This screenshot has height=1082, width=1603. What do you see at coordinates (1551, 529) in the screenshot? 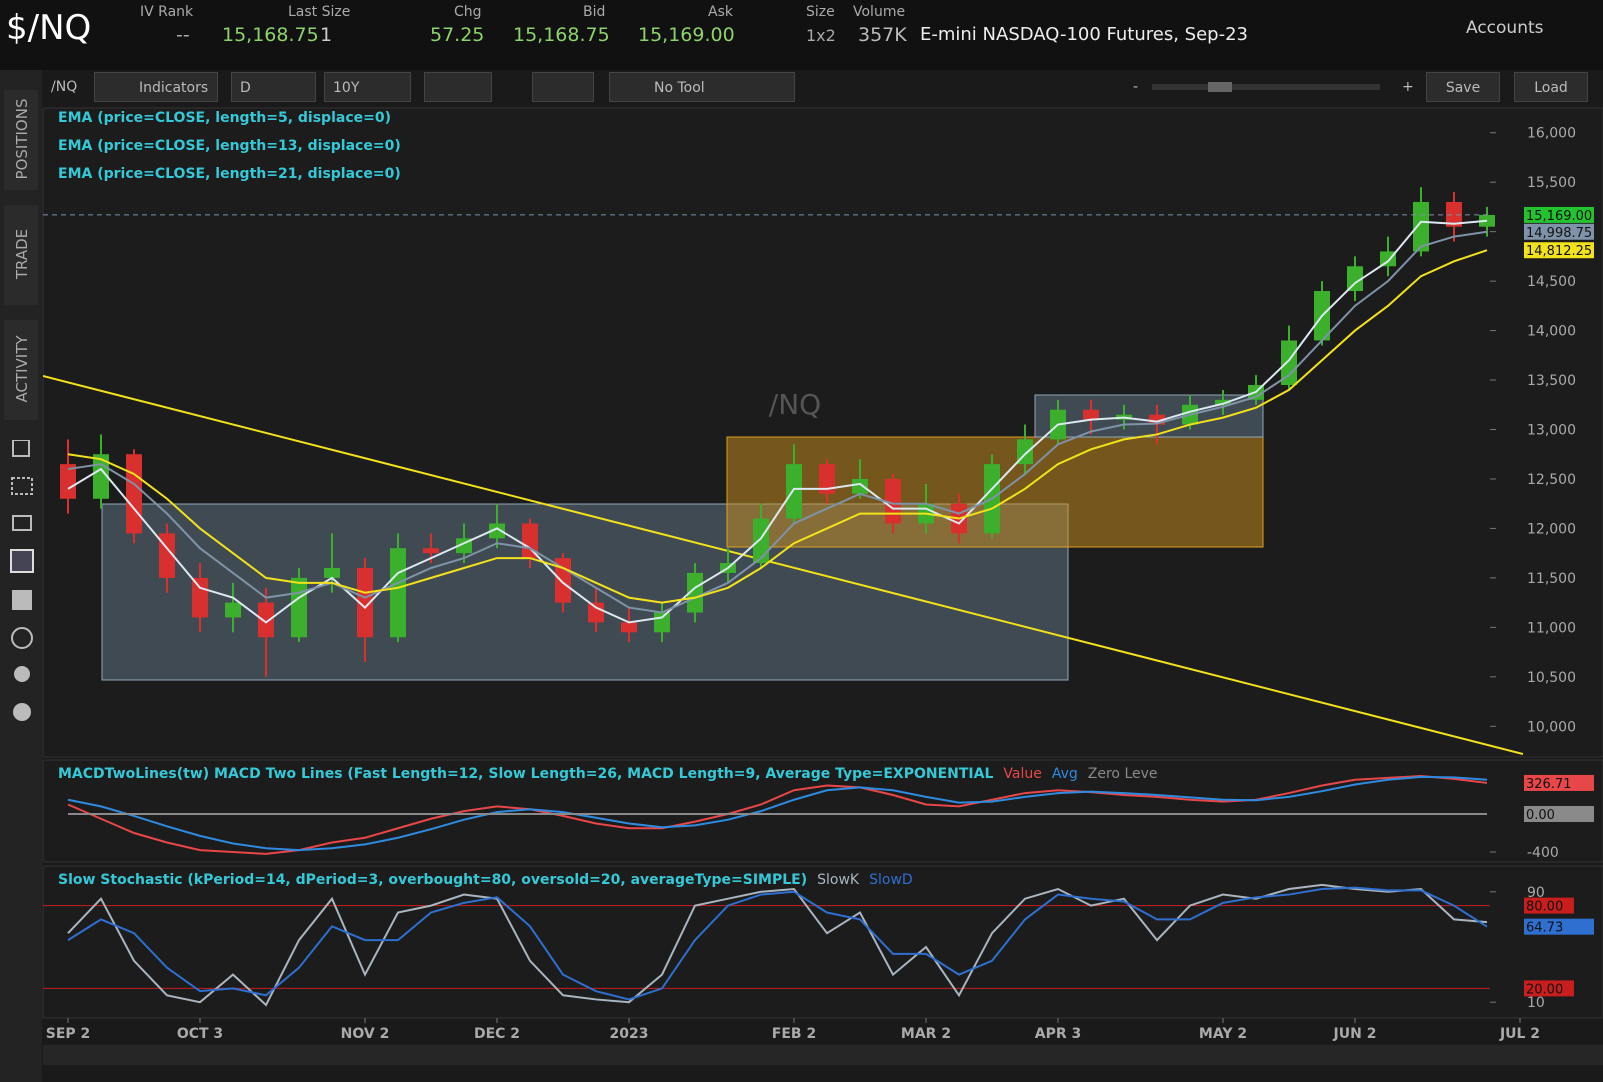
I see `y-tick-label: 12,000` at bounding box center [1551, 529].